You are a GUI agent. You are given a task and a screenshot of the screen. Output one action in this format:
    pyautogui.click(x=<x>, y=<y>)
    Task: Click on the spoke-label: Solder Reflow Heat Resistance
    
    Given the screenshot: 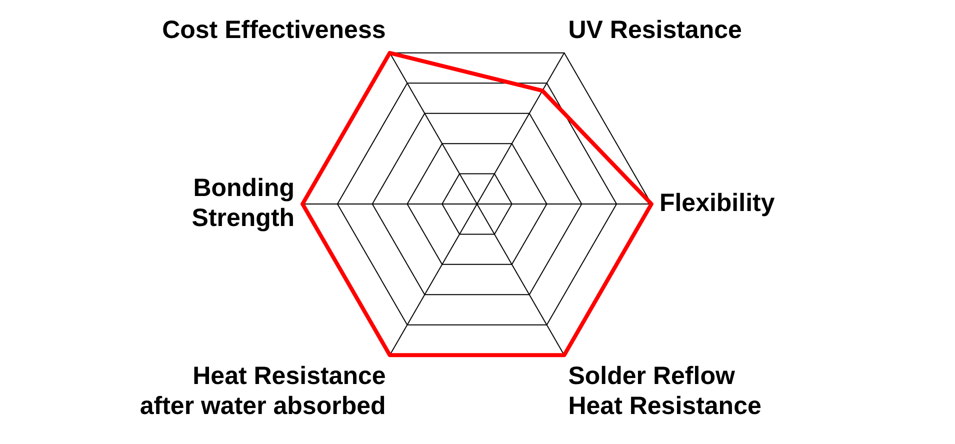 What is the action you would take?
    pyautogui.click(x=665, y=391)
    